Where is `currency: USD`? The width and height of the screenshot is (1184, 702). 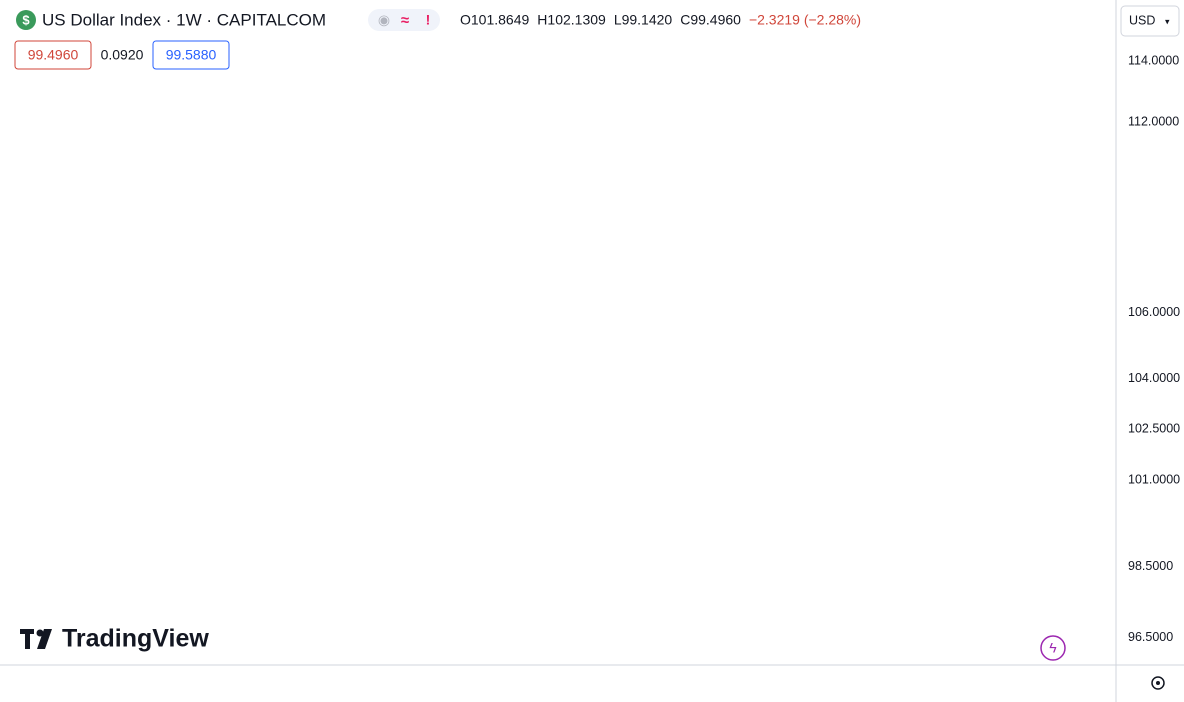
currency: USD is located at coordinates (1142, 20).